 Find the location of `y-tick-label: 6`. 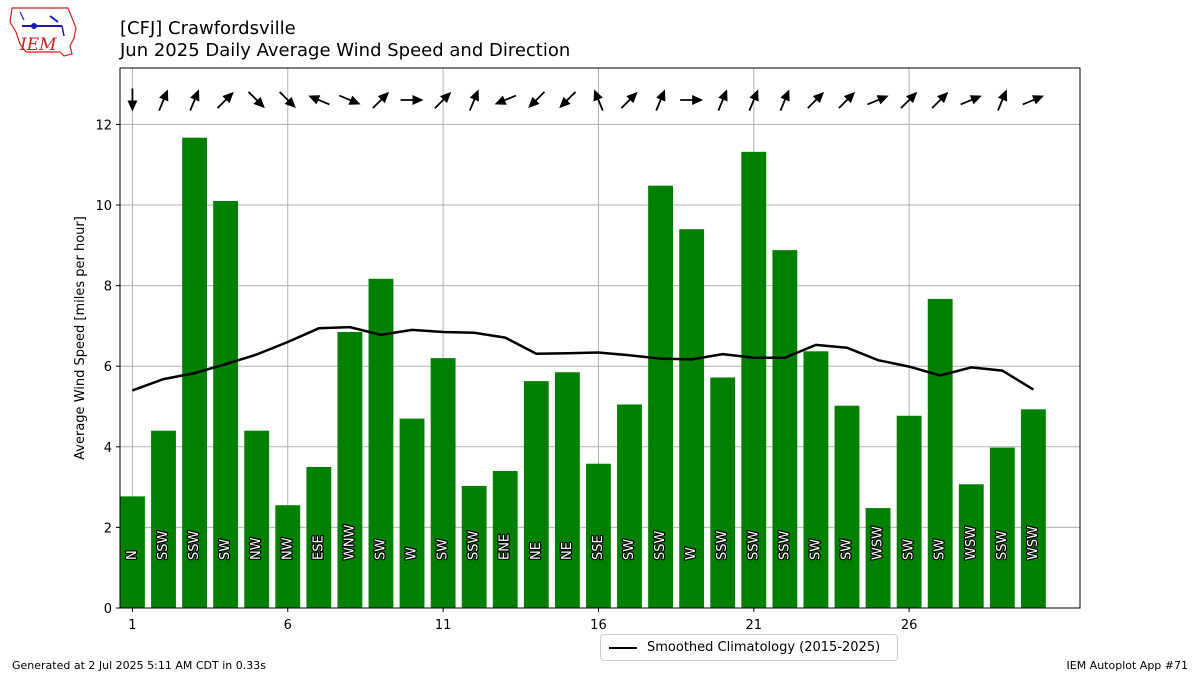

y-tick-label: 6 is located at coordinates (108, 367).